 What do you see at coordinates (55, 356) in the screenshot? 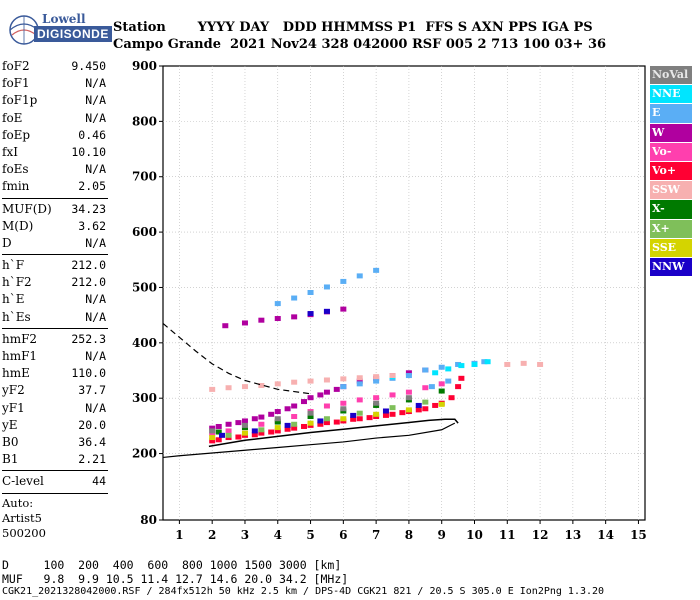
I see `param-row: hmF1 N/A` at bounding box center [55, 356].